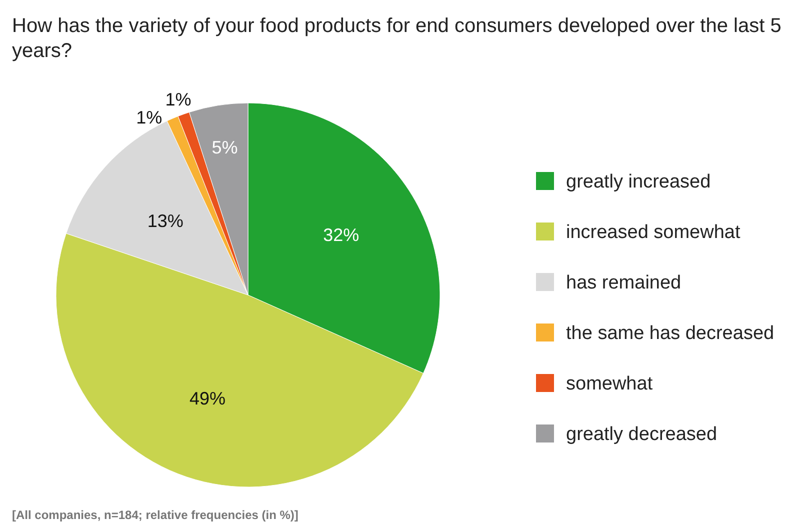 The width and height of the screenshot is (812, 531). What do you see at coordinates (610, 384) in the screenshot?
I see `legend-label: somewhat` at bounding box center [610, 384].